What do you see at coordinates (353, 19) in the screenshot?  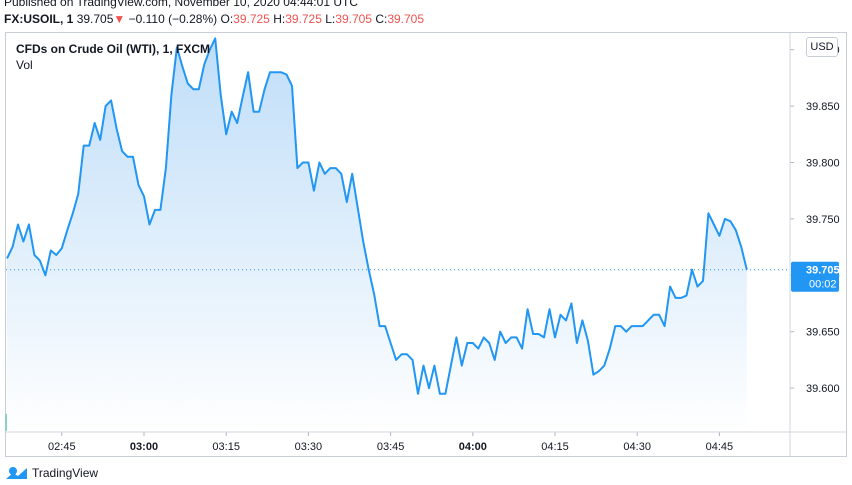 I see `low-value: 39.705` at bounding box center [353, 19].